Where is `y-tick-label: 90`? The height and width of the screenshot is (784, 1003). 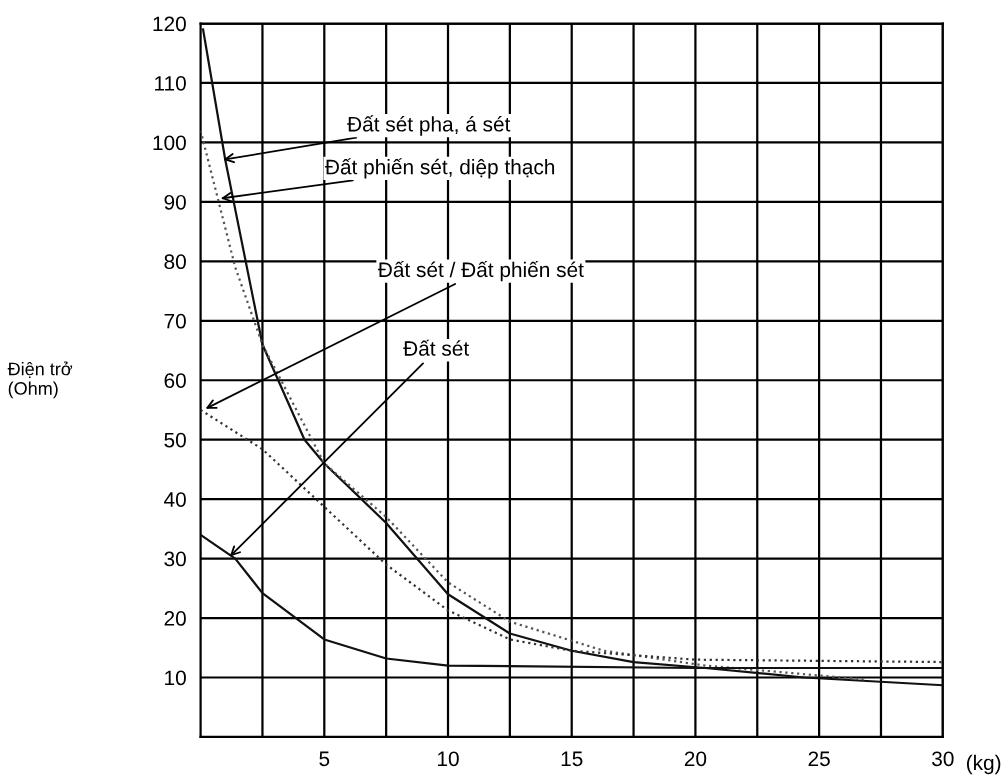
y-tick-label: 90 is located at coordinates (175, 202).